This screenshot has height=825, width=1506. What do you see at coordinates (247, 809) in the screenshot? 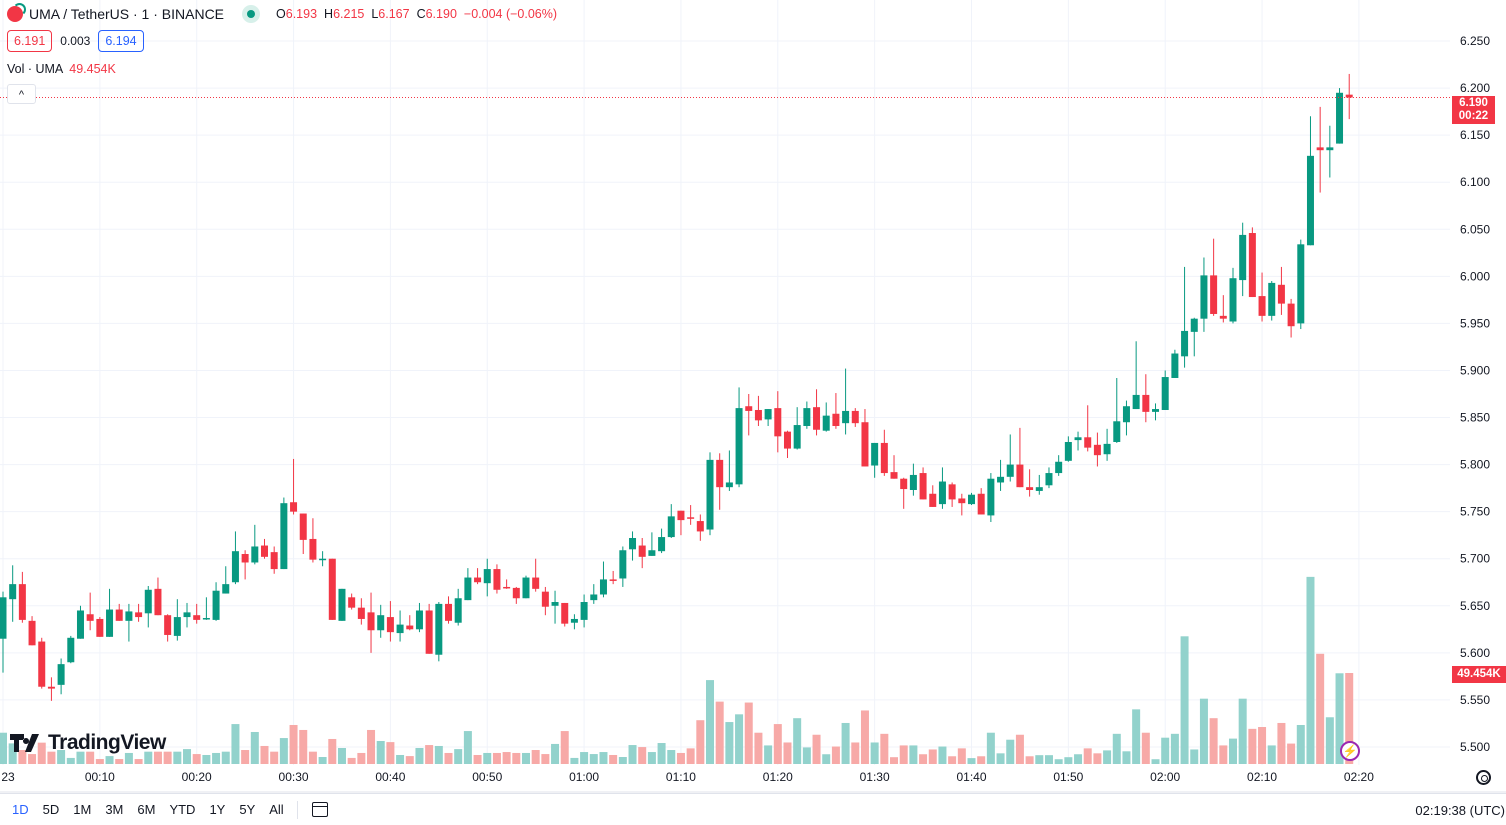
I see `range-button-5y: 5Y` at bounding box center [247, 809].